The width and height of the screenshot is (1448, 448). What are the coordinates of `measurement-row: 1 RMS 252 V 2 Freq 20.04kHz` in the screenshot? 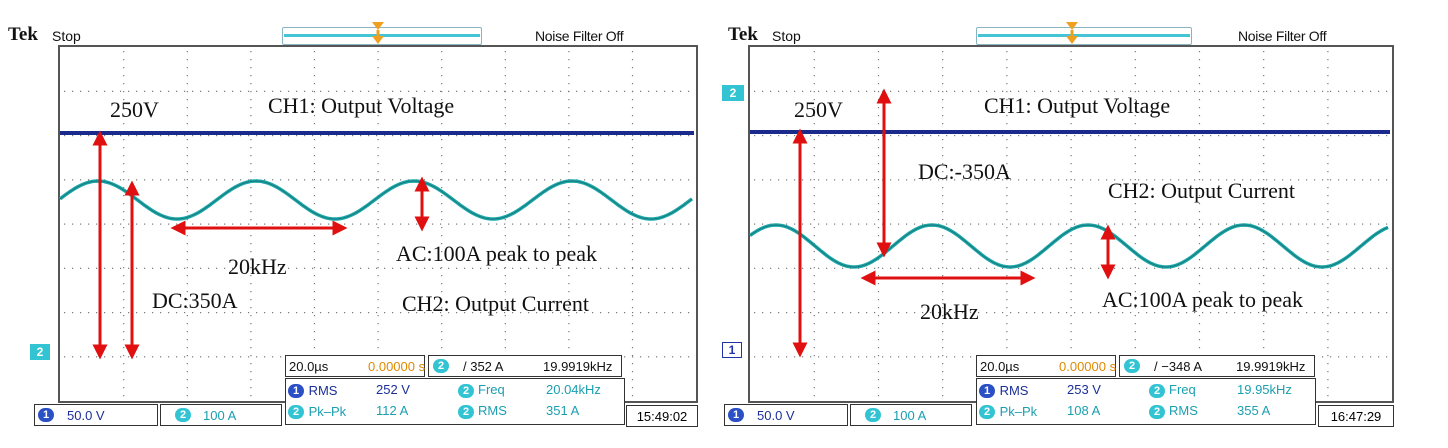 It's located at (455, 391).